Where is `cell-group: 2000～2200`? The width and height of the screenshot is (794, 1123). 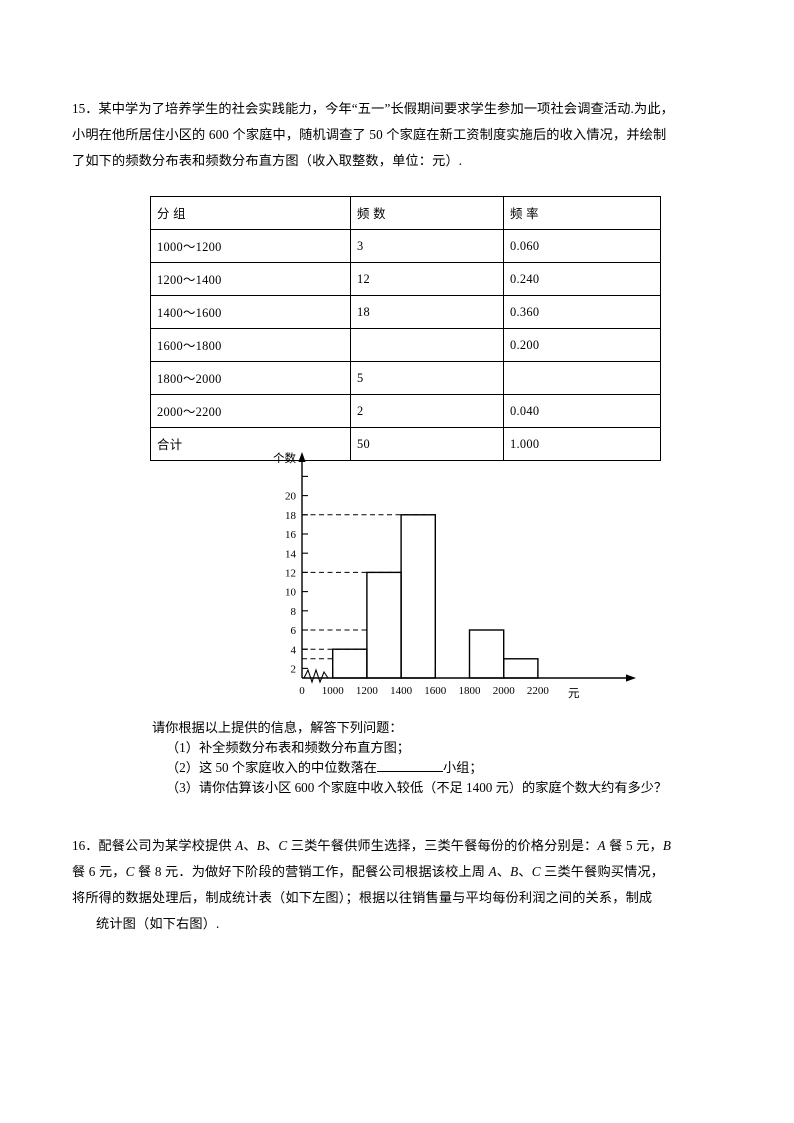 cell-group: 2000～2200 is located at coordinates (250, 411).